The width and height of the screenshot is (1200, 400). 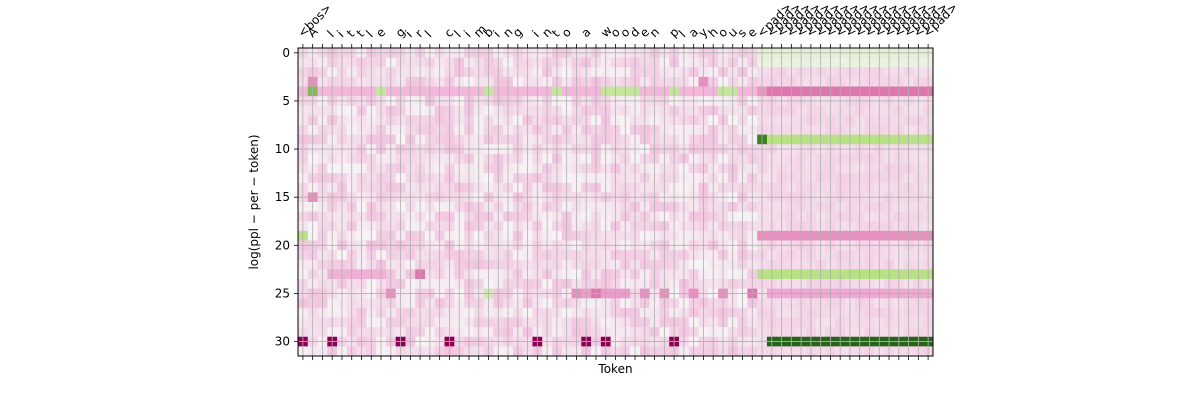 What do you see at coordinates (282, 342) in the screenshot?
I see `y-tick-label: 30` at bounding box center [282, 342].